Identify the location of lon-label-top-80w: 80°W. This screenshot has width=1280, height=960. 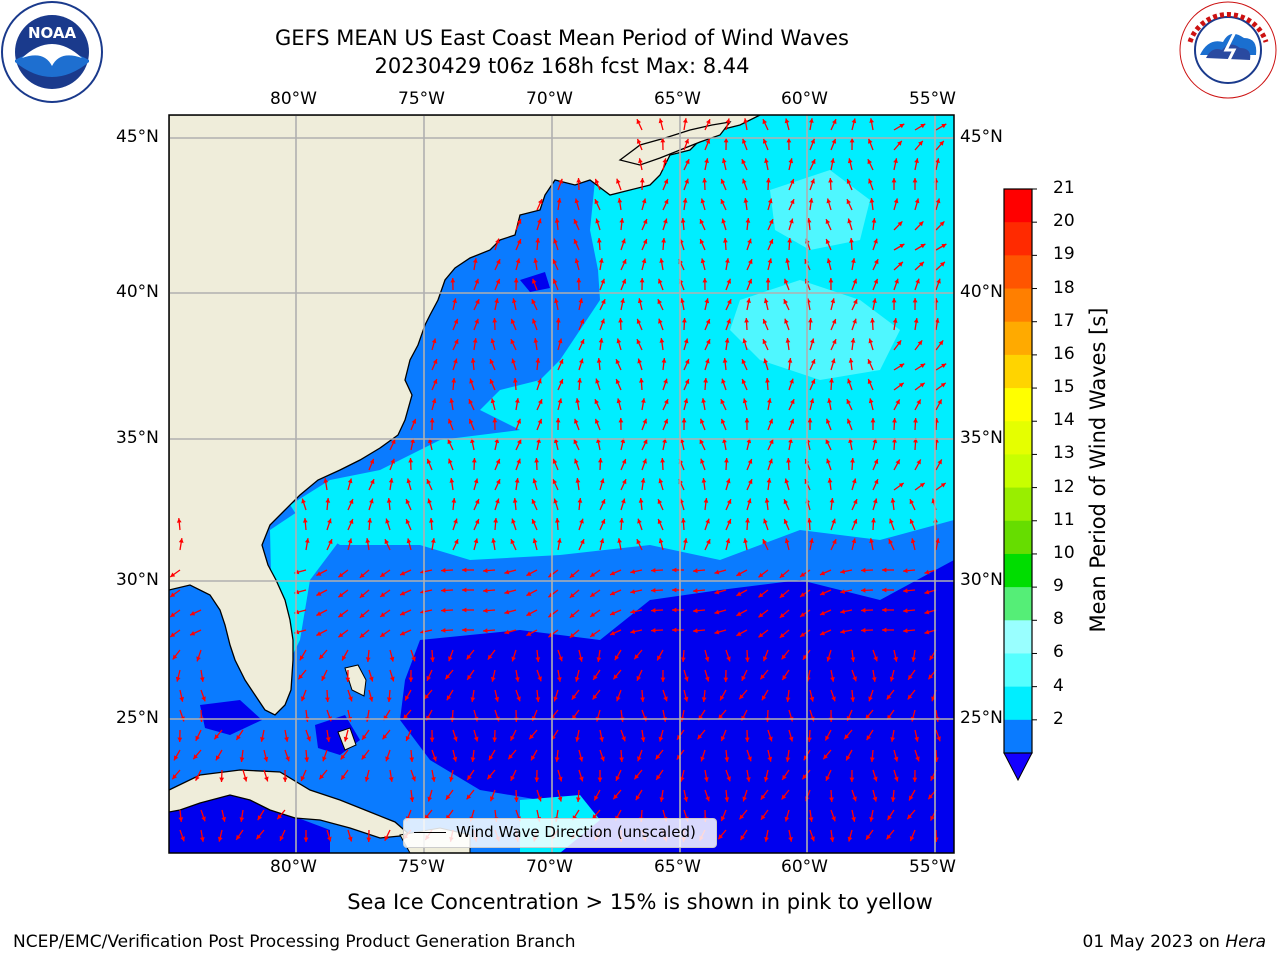
(293, 99).